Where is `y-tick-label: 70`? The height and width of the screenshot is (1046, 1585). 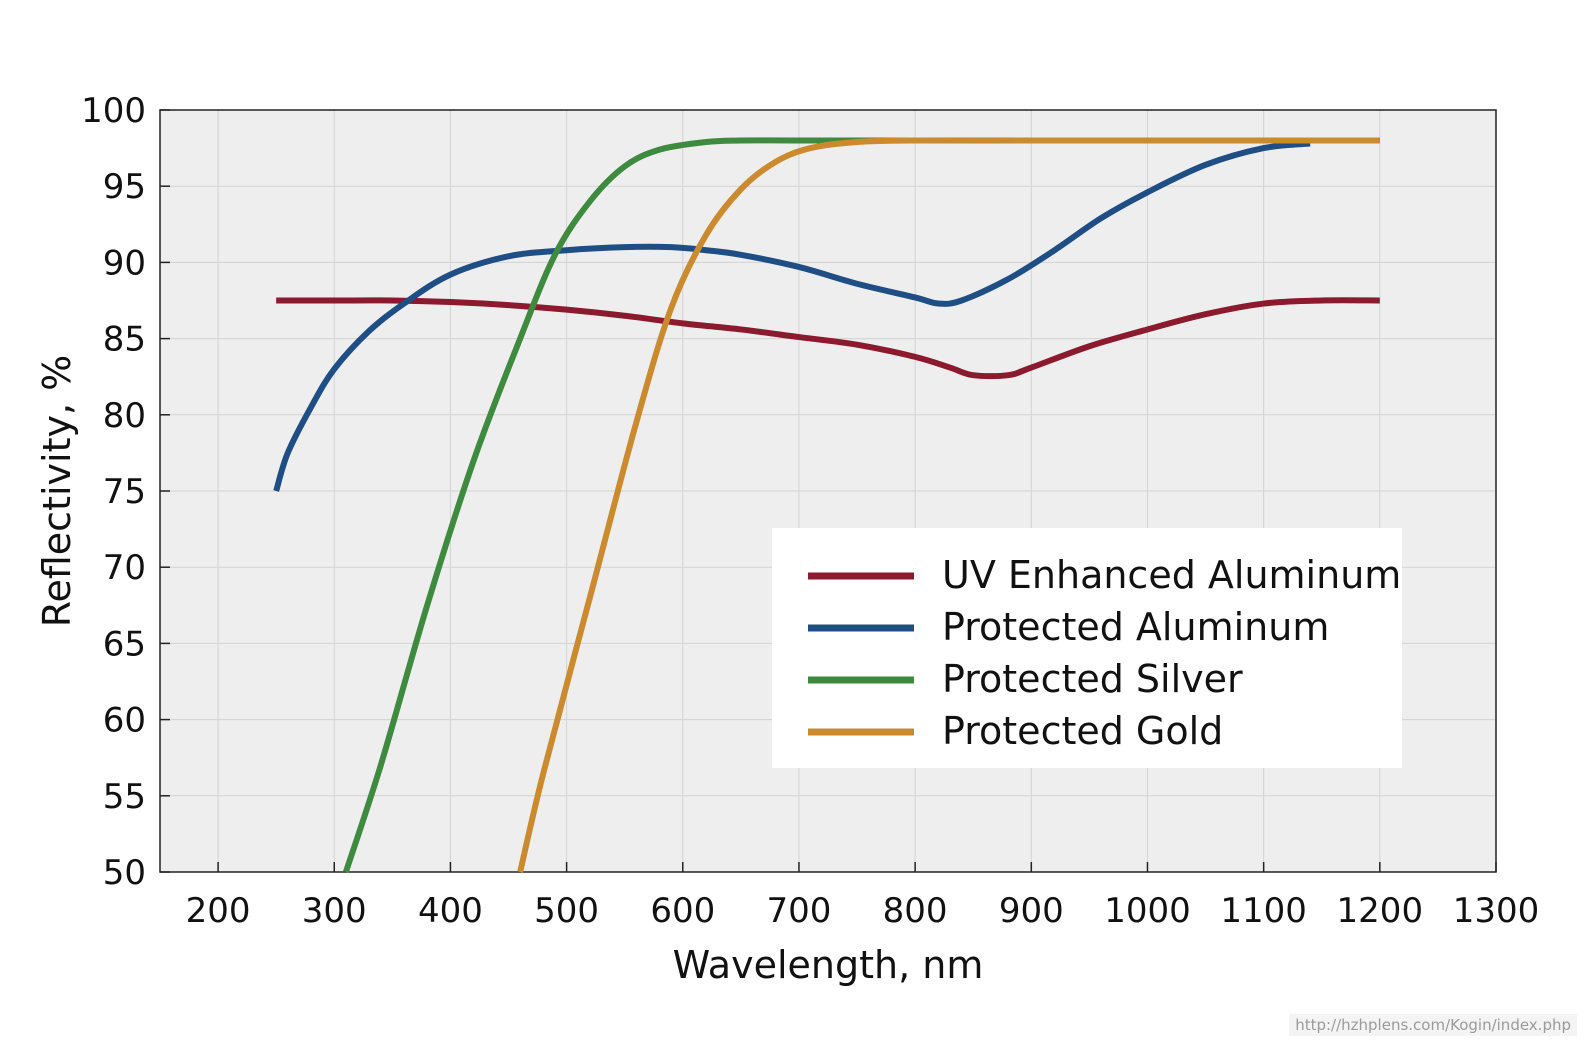
y-tick-label: 70 is located at coordinates (124, 568).